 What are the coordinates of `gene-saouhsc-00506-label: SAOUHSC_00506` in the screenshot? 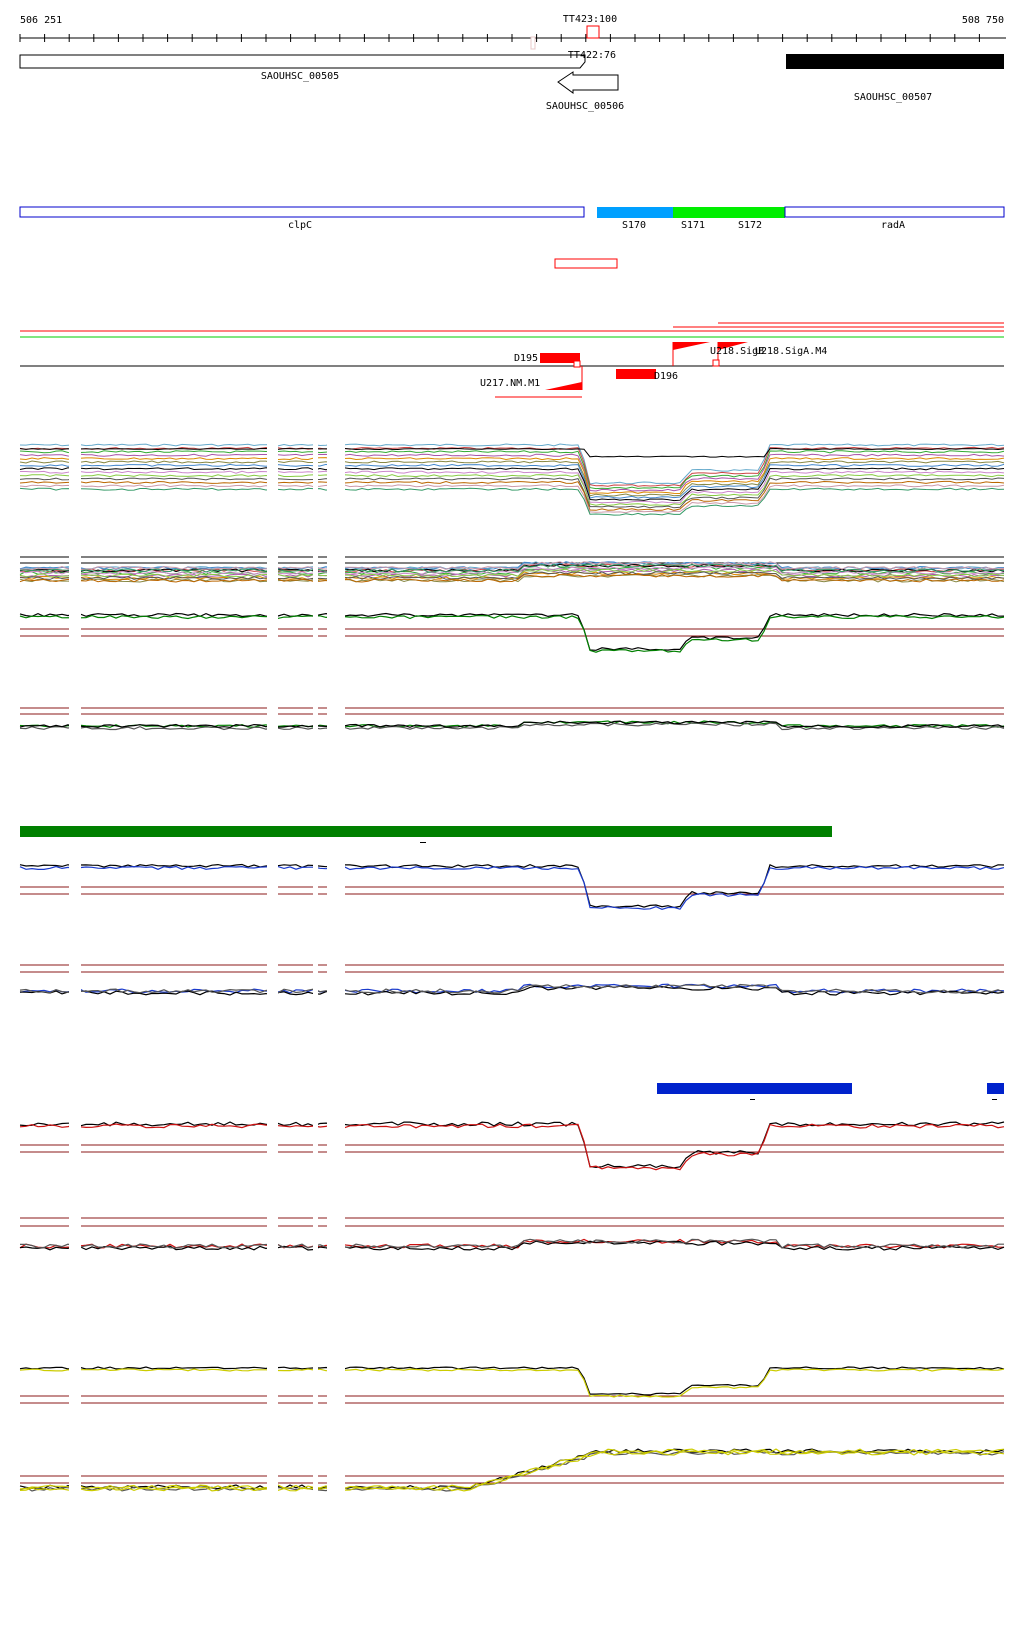 It's located at (585, 106).